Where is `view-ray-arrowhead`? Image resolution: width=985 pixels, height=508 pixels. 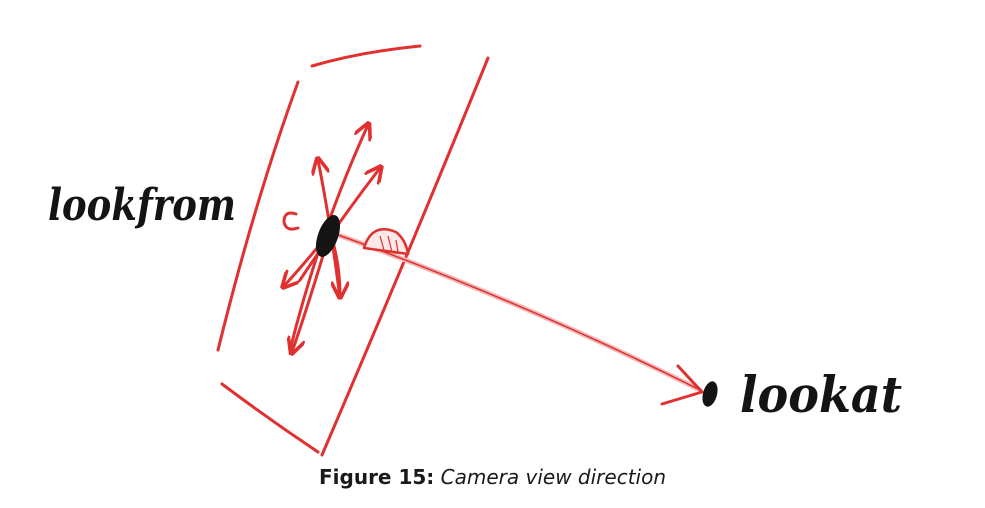
view-ray-arrowhead is located at coordinates (682, 385).